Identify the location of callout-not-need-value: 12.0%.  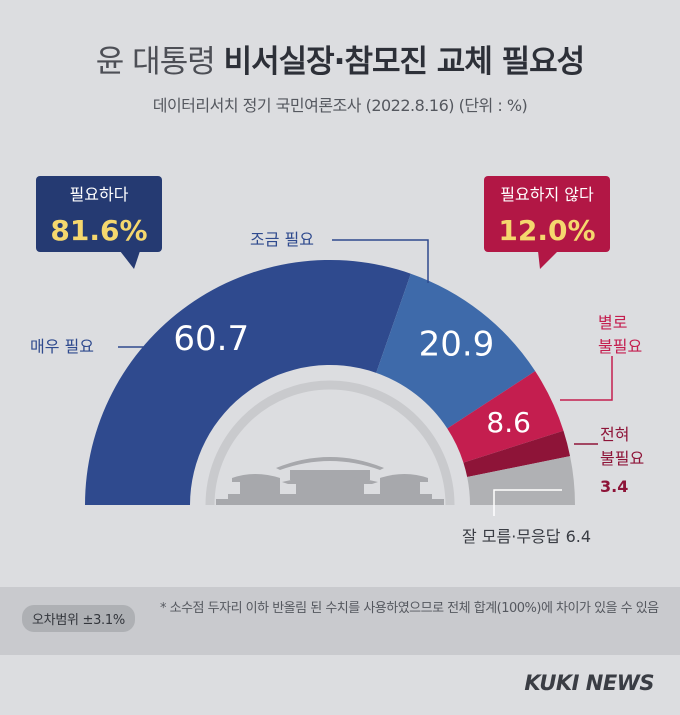
(546, 230).